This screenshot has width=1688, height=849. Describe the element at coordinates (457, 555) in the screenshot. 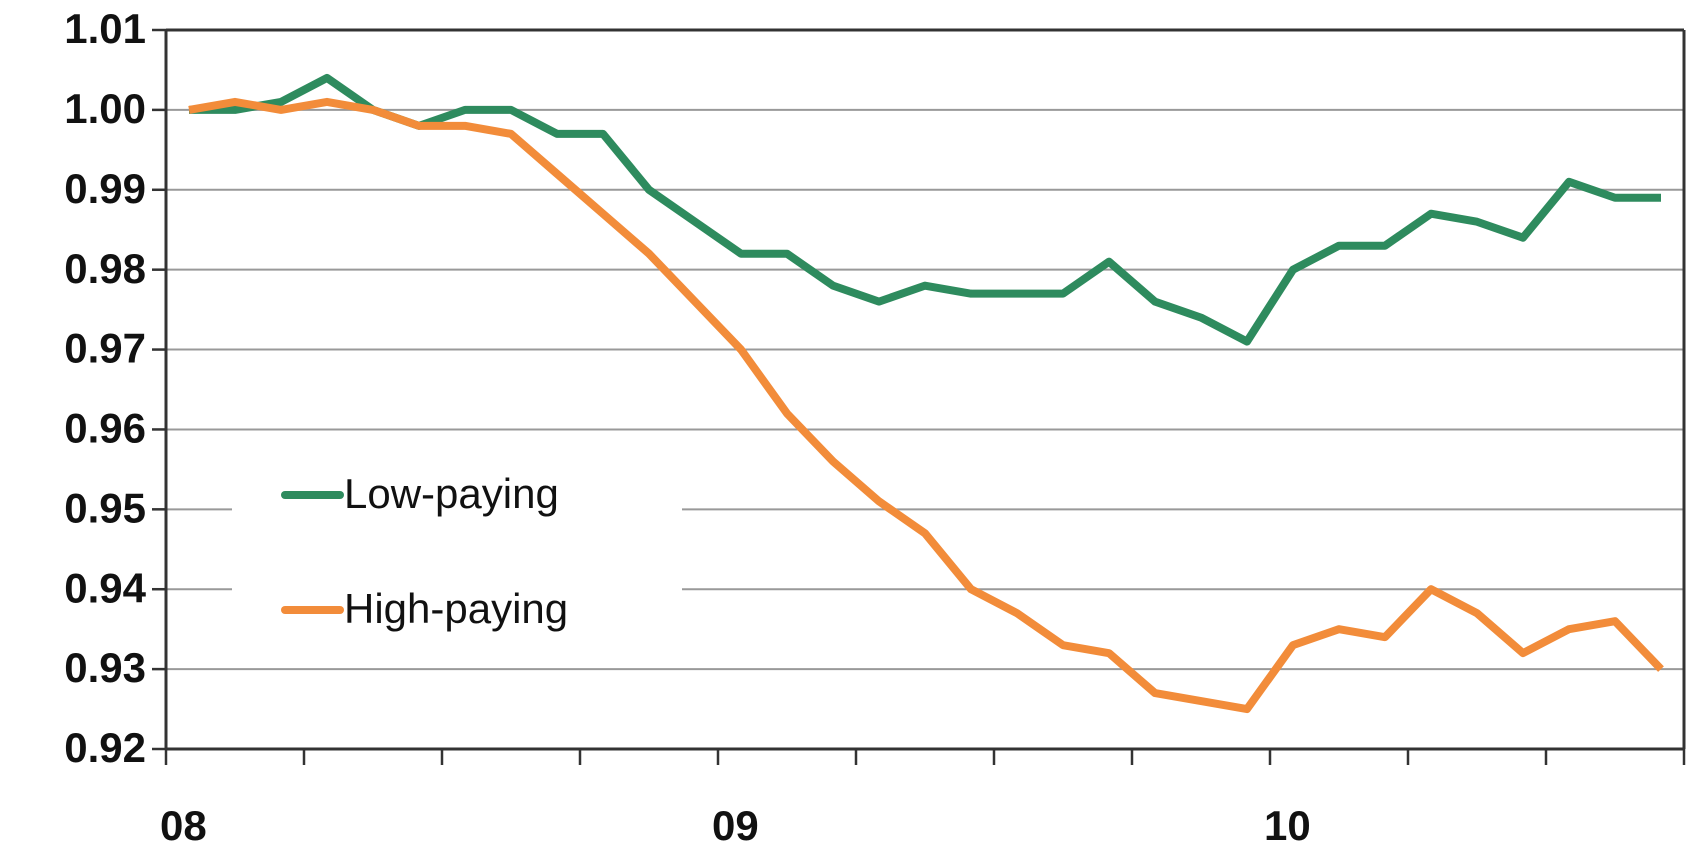

I see `legend-box` at that location.